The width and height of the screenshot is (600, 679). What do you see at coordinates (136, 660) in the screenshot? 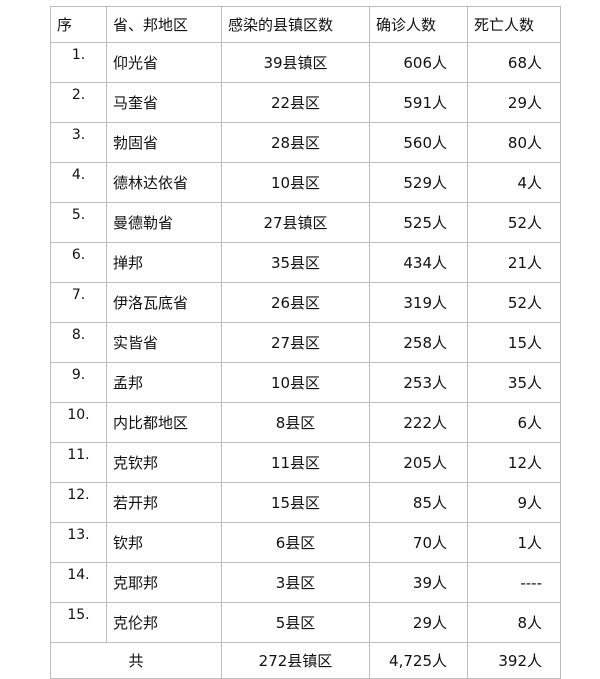
I see `total-label: 共` at bounding box center [136, 660].